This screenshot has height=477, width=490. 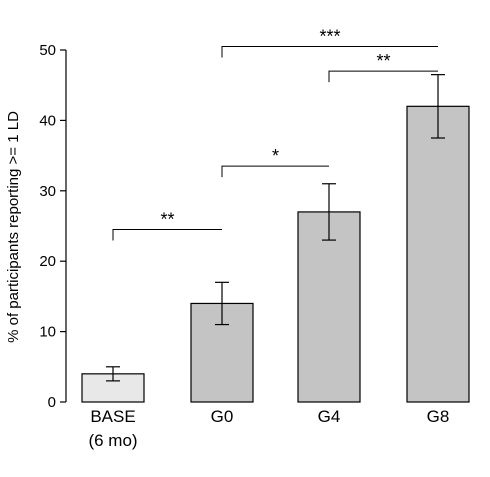 What do you see at coordinates (52, 402) in the screenshot?
I see `y-tick-label: 0` at bounding box center [52, 402].